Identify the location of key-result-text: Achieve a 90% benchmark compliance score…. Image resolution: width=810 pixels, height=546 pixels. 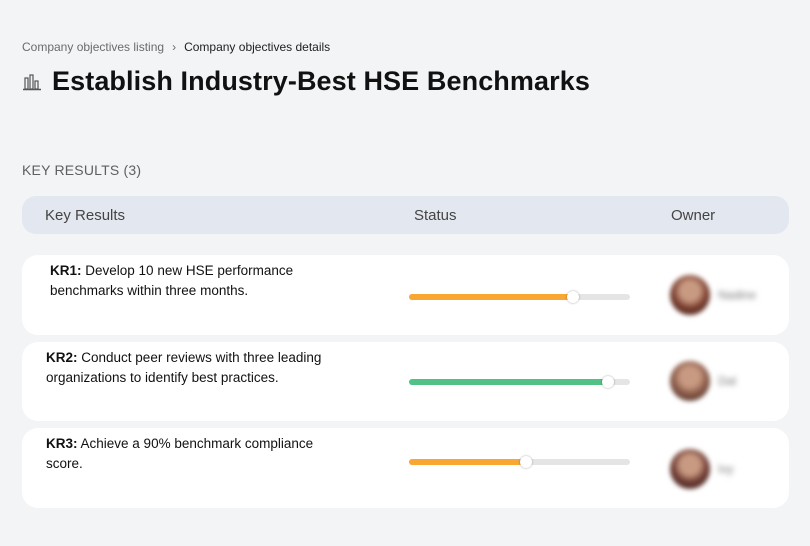
(180, 453).